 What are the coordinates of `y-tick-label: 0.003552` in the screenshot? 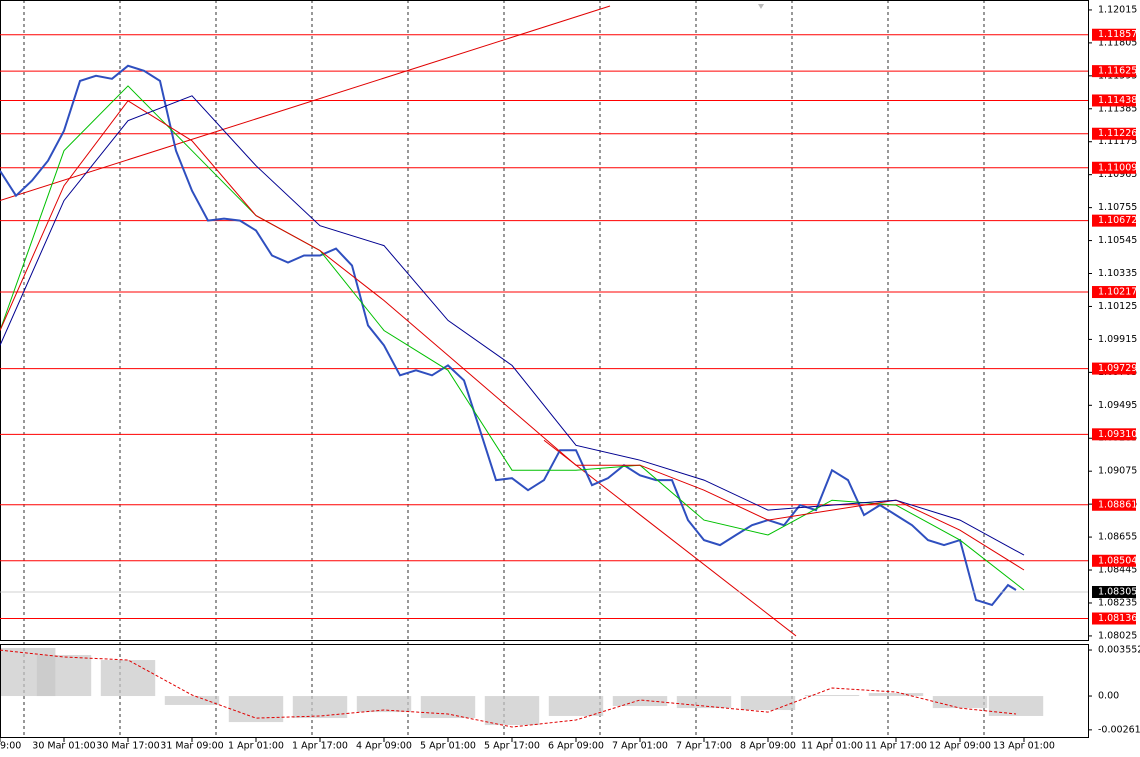 It's located at (1119, 650).